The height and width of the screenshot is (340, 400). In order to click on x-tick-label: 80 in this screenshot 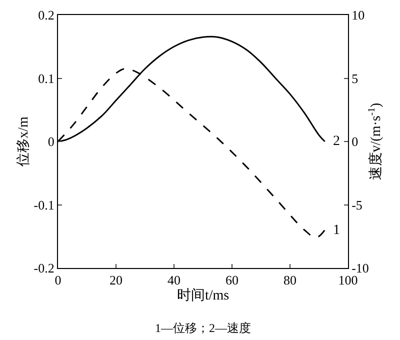, I will do `click(290, 280)`.